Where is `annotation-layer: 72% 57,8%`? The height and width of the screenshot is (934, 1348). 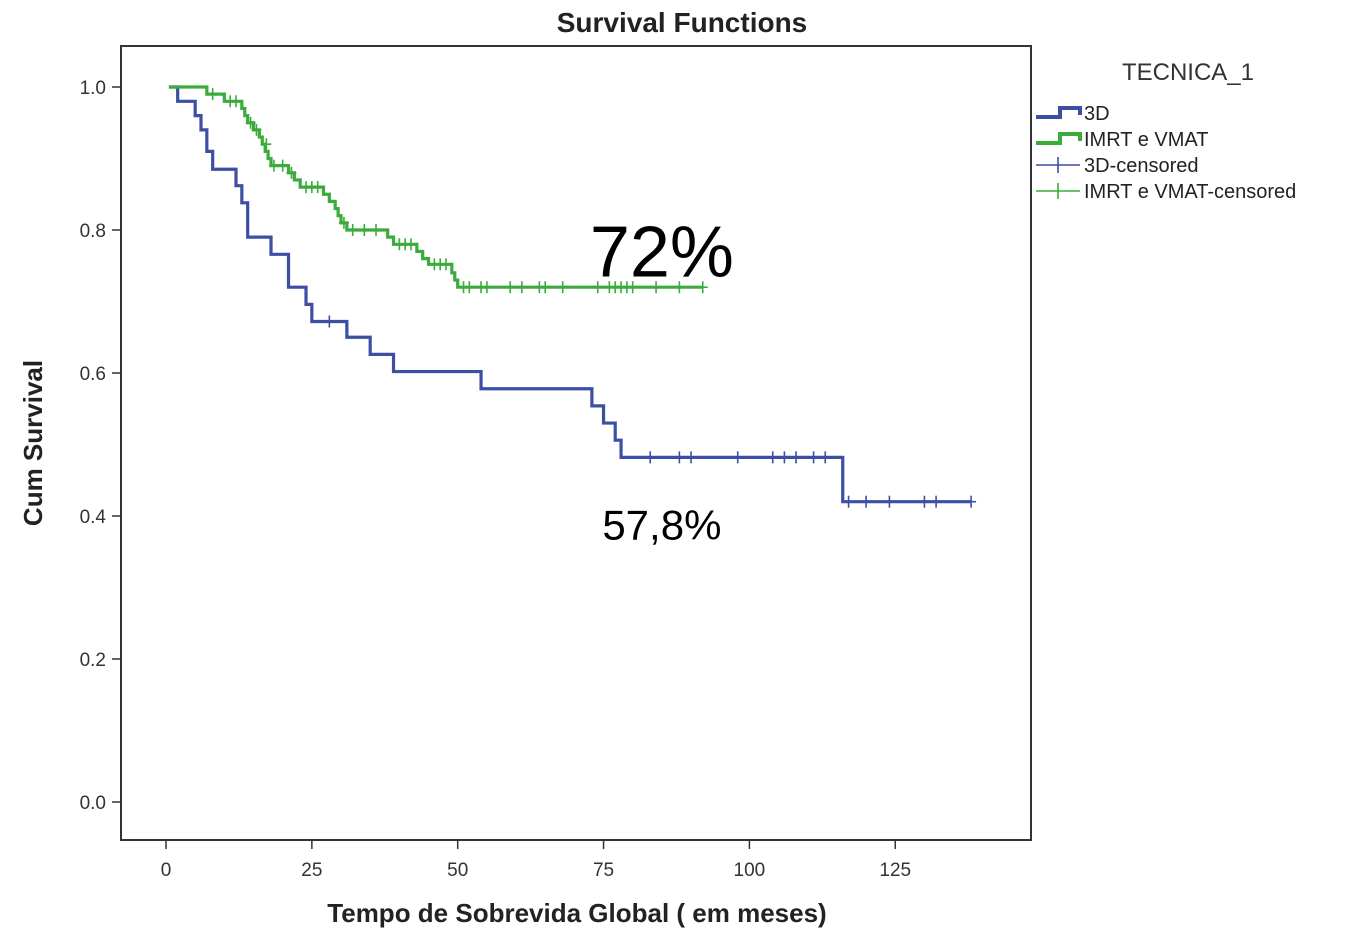
annotation-layer: 72% 57,8% is located at coordinates (662, 381).